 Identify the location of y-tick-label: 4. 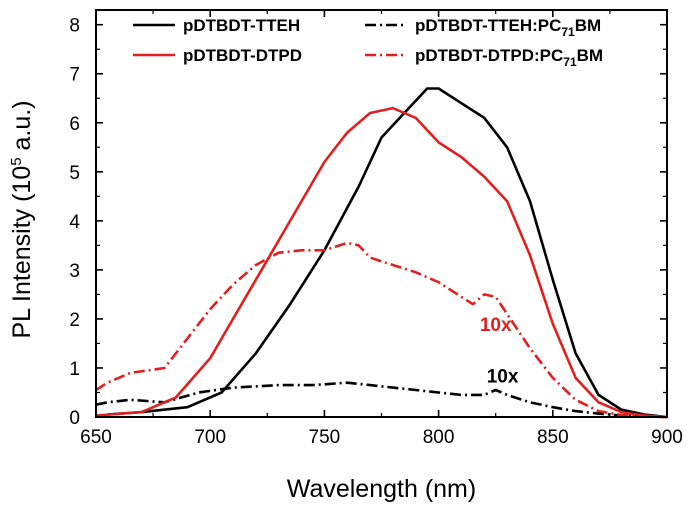
(74, 222).